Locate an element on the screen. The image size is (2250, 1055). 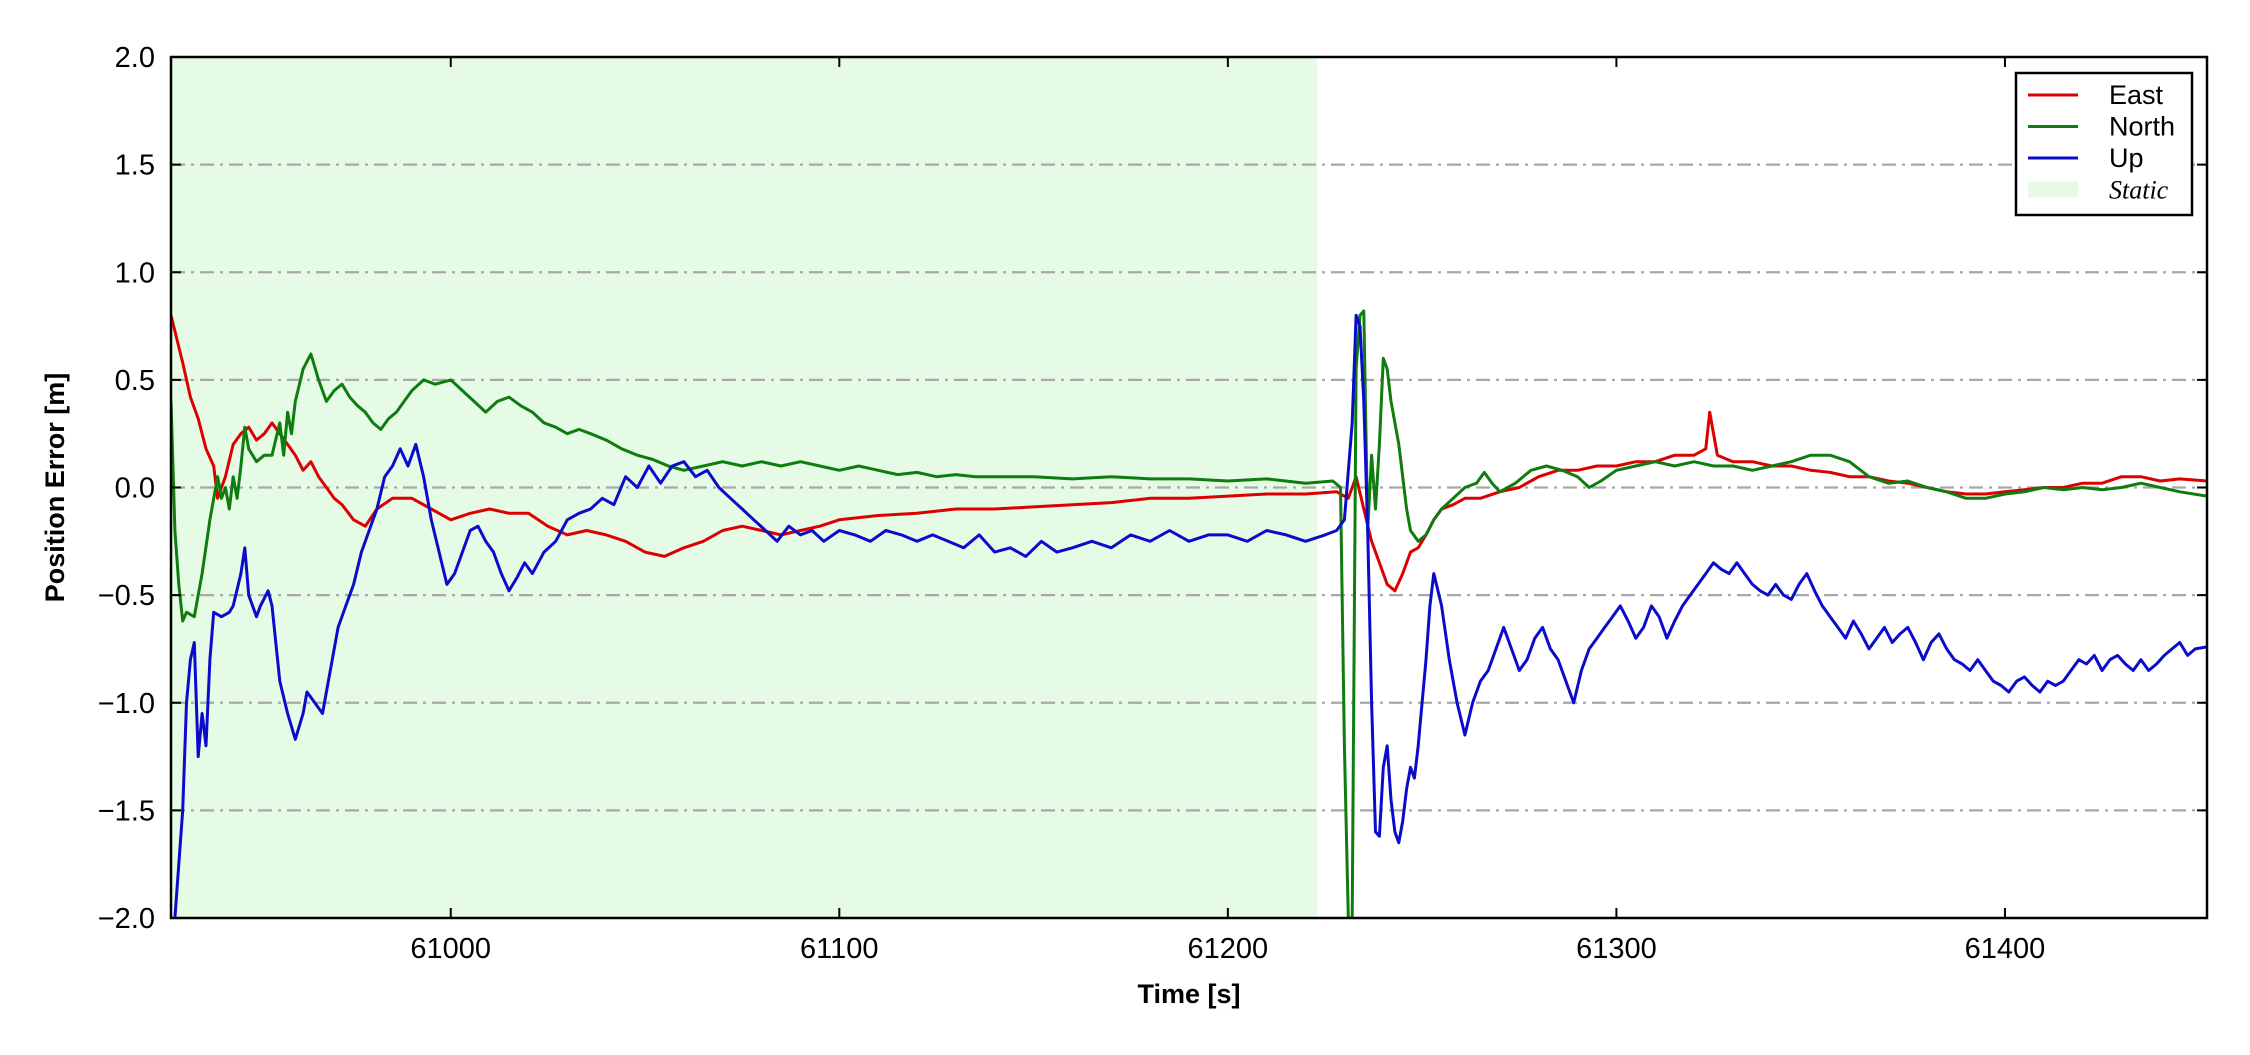
y-tick-label: 0.5 is located at coordinates (135, 381).